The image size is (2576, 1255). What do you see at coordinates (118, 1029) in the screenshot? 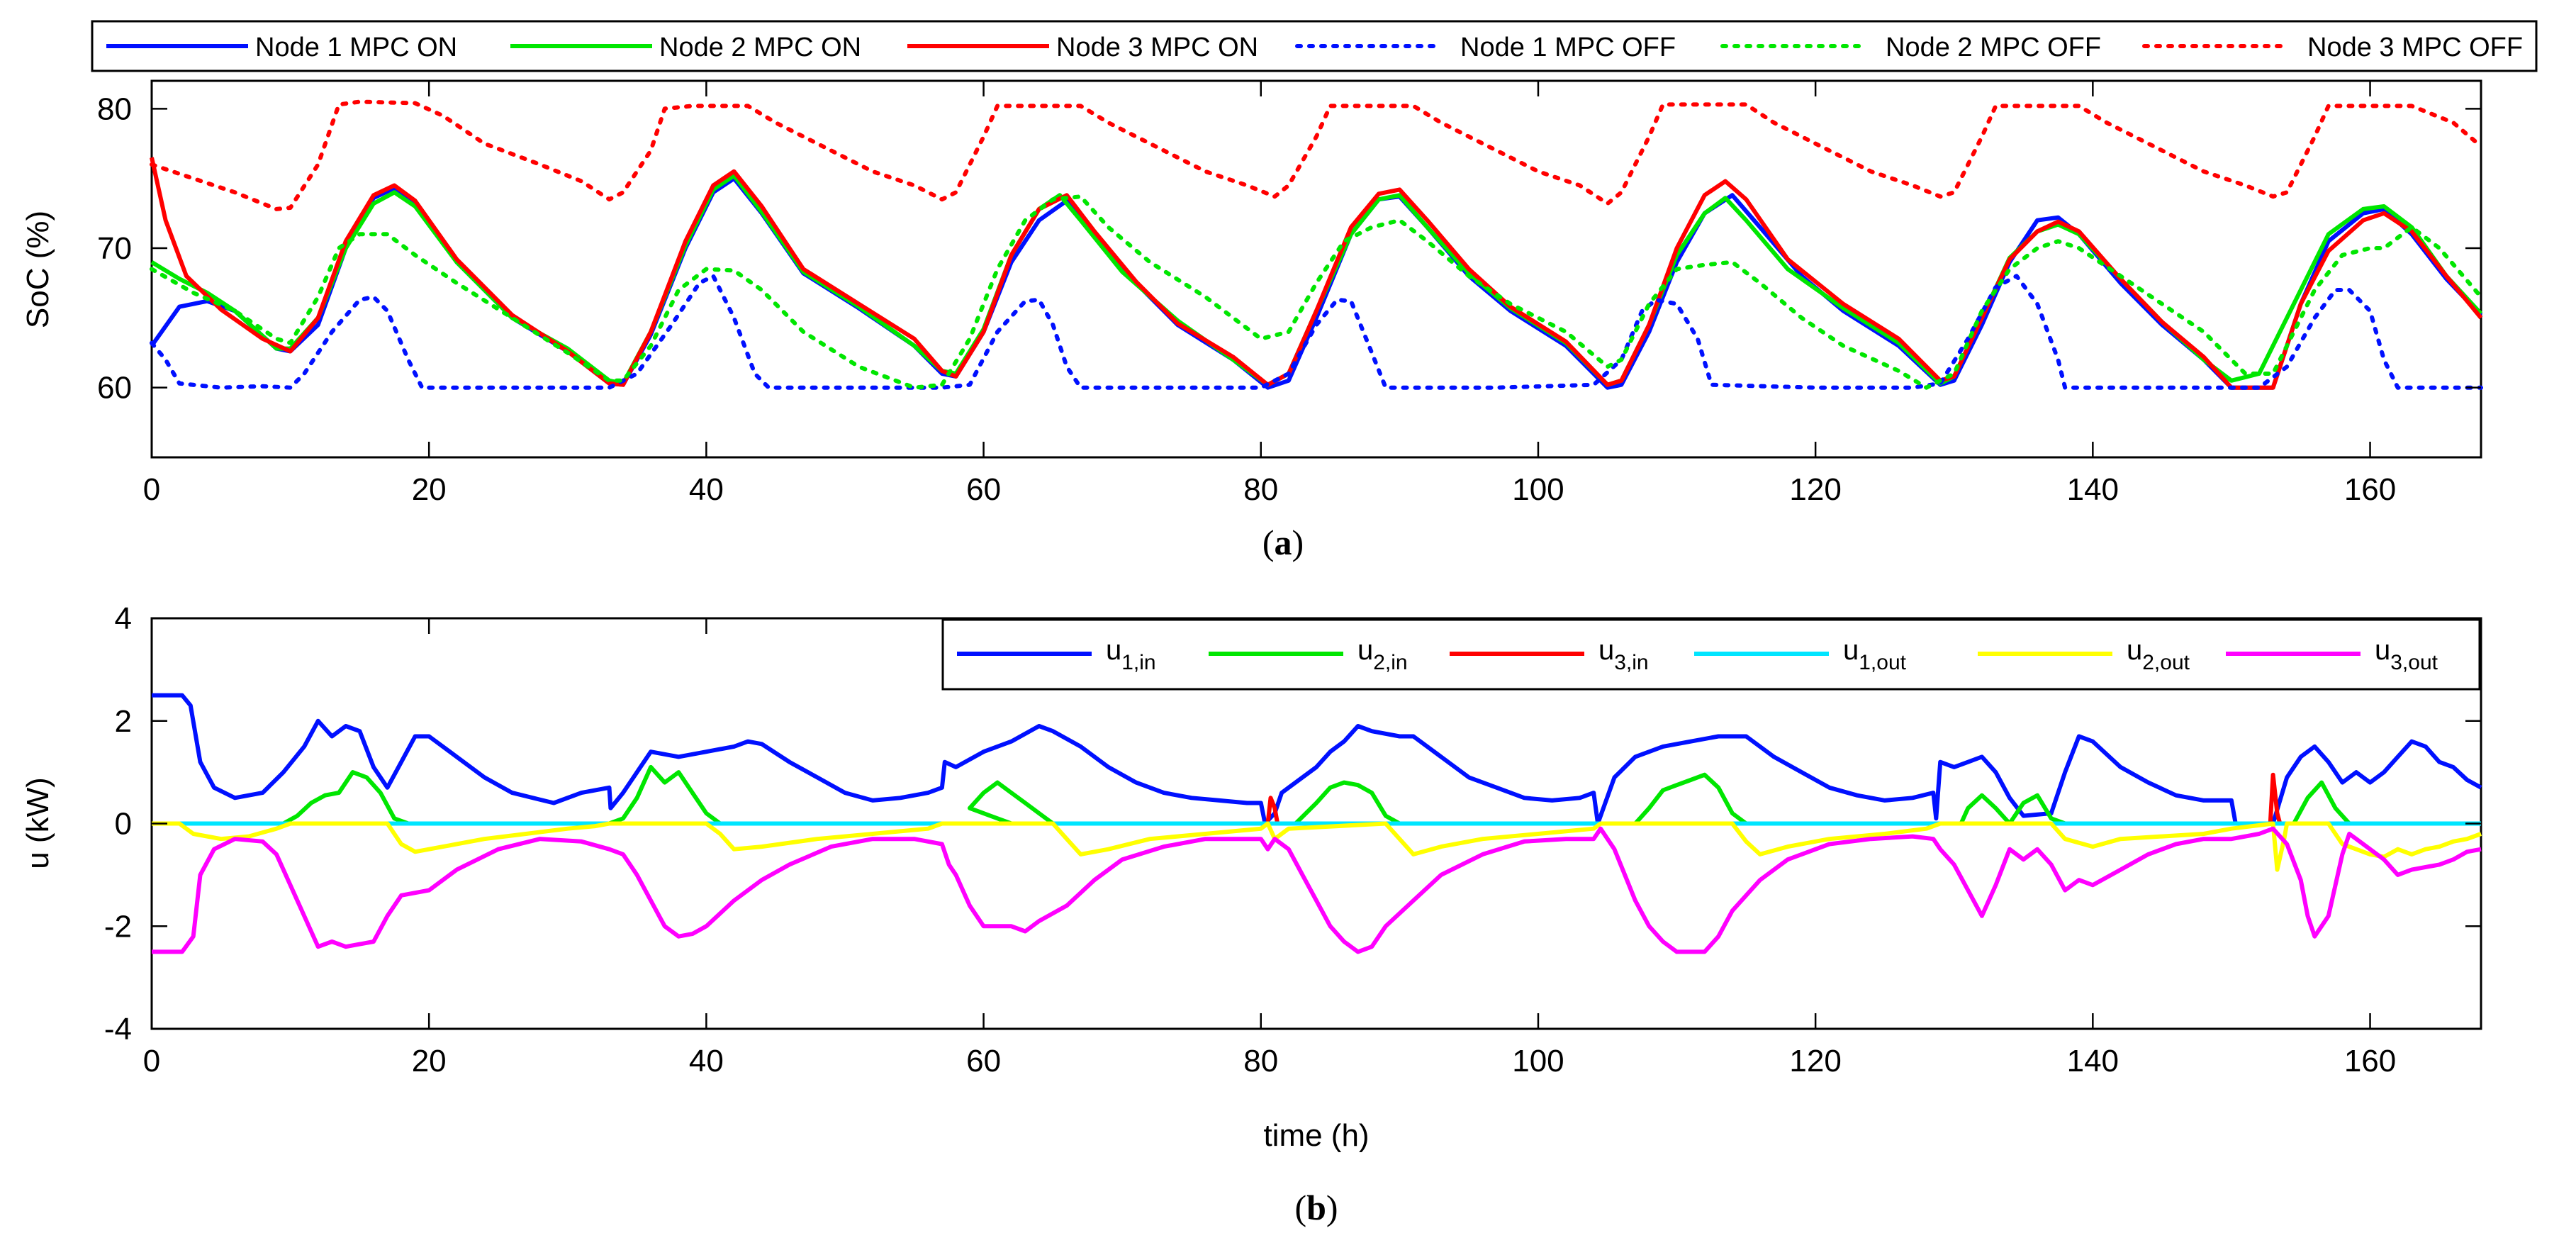
I see `panel-b-y-tick-label: -4` at bounding box center [118, 1029].